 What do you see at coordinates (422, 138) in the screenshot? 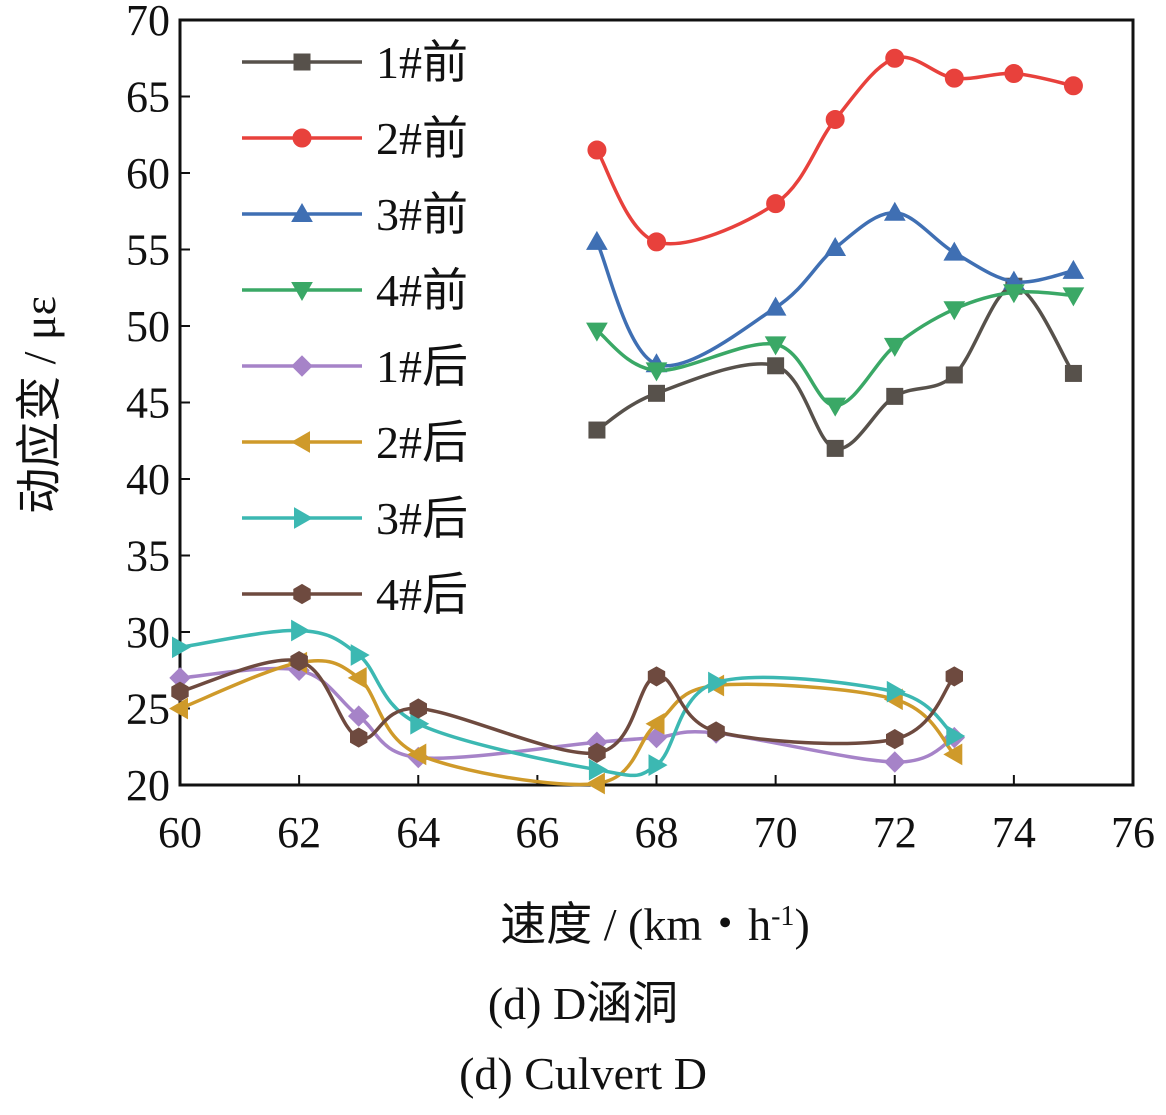
I see `legend-label: 2#前` at bounding box center [422, 138].